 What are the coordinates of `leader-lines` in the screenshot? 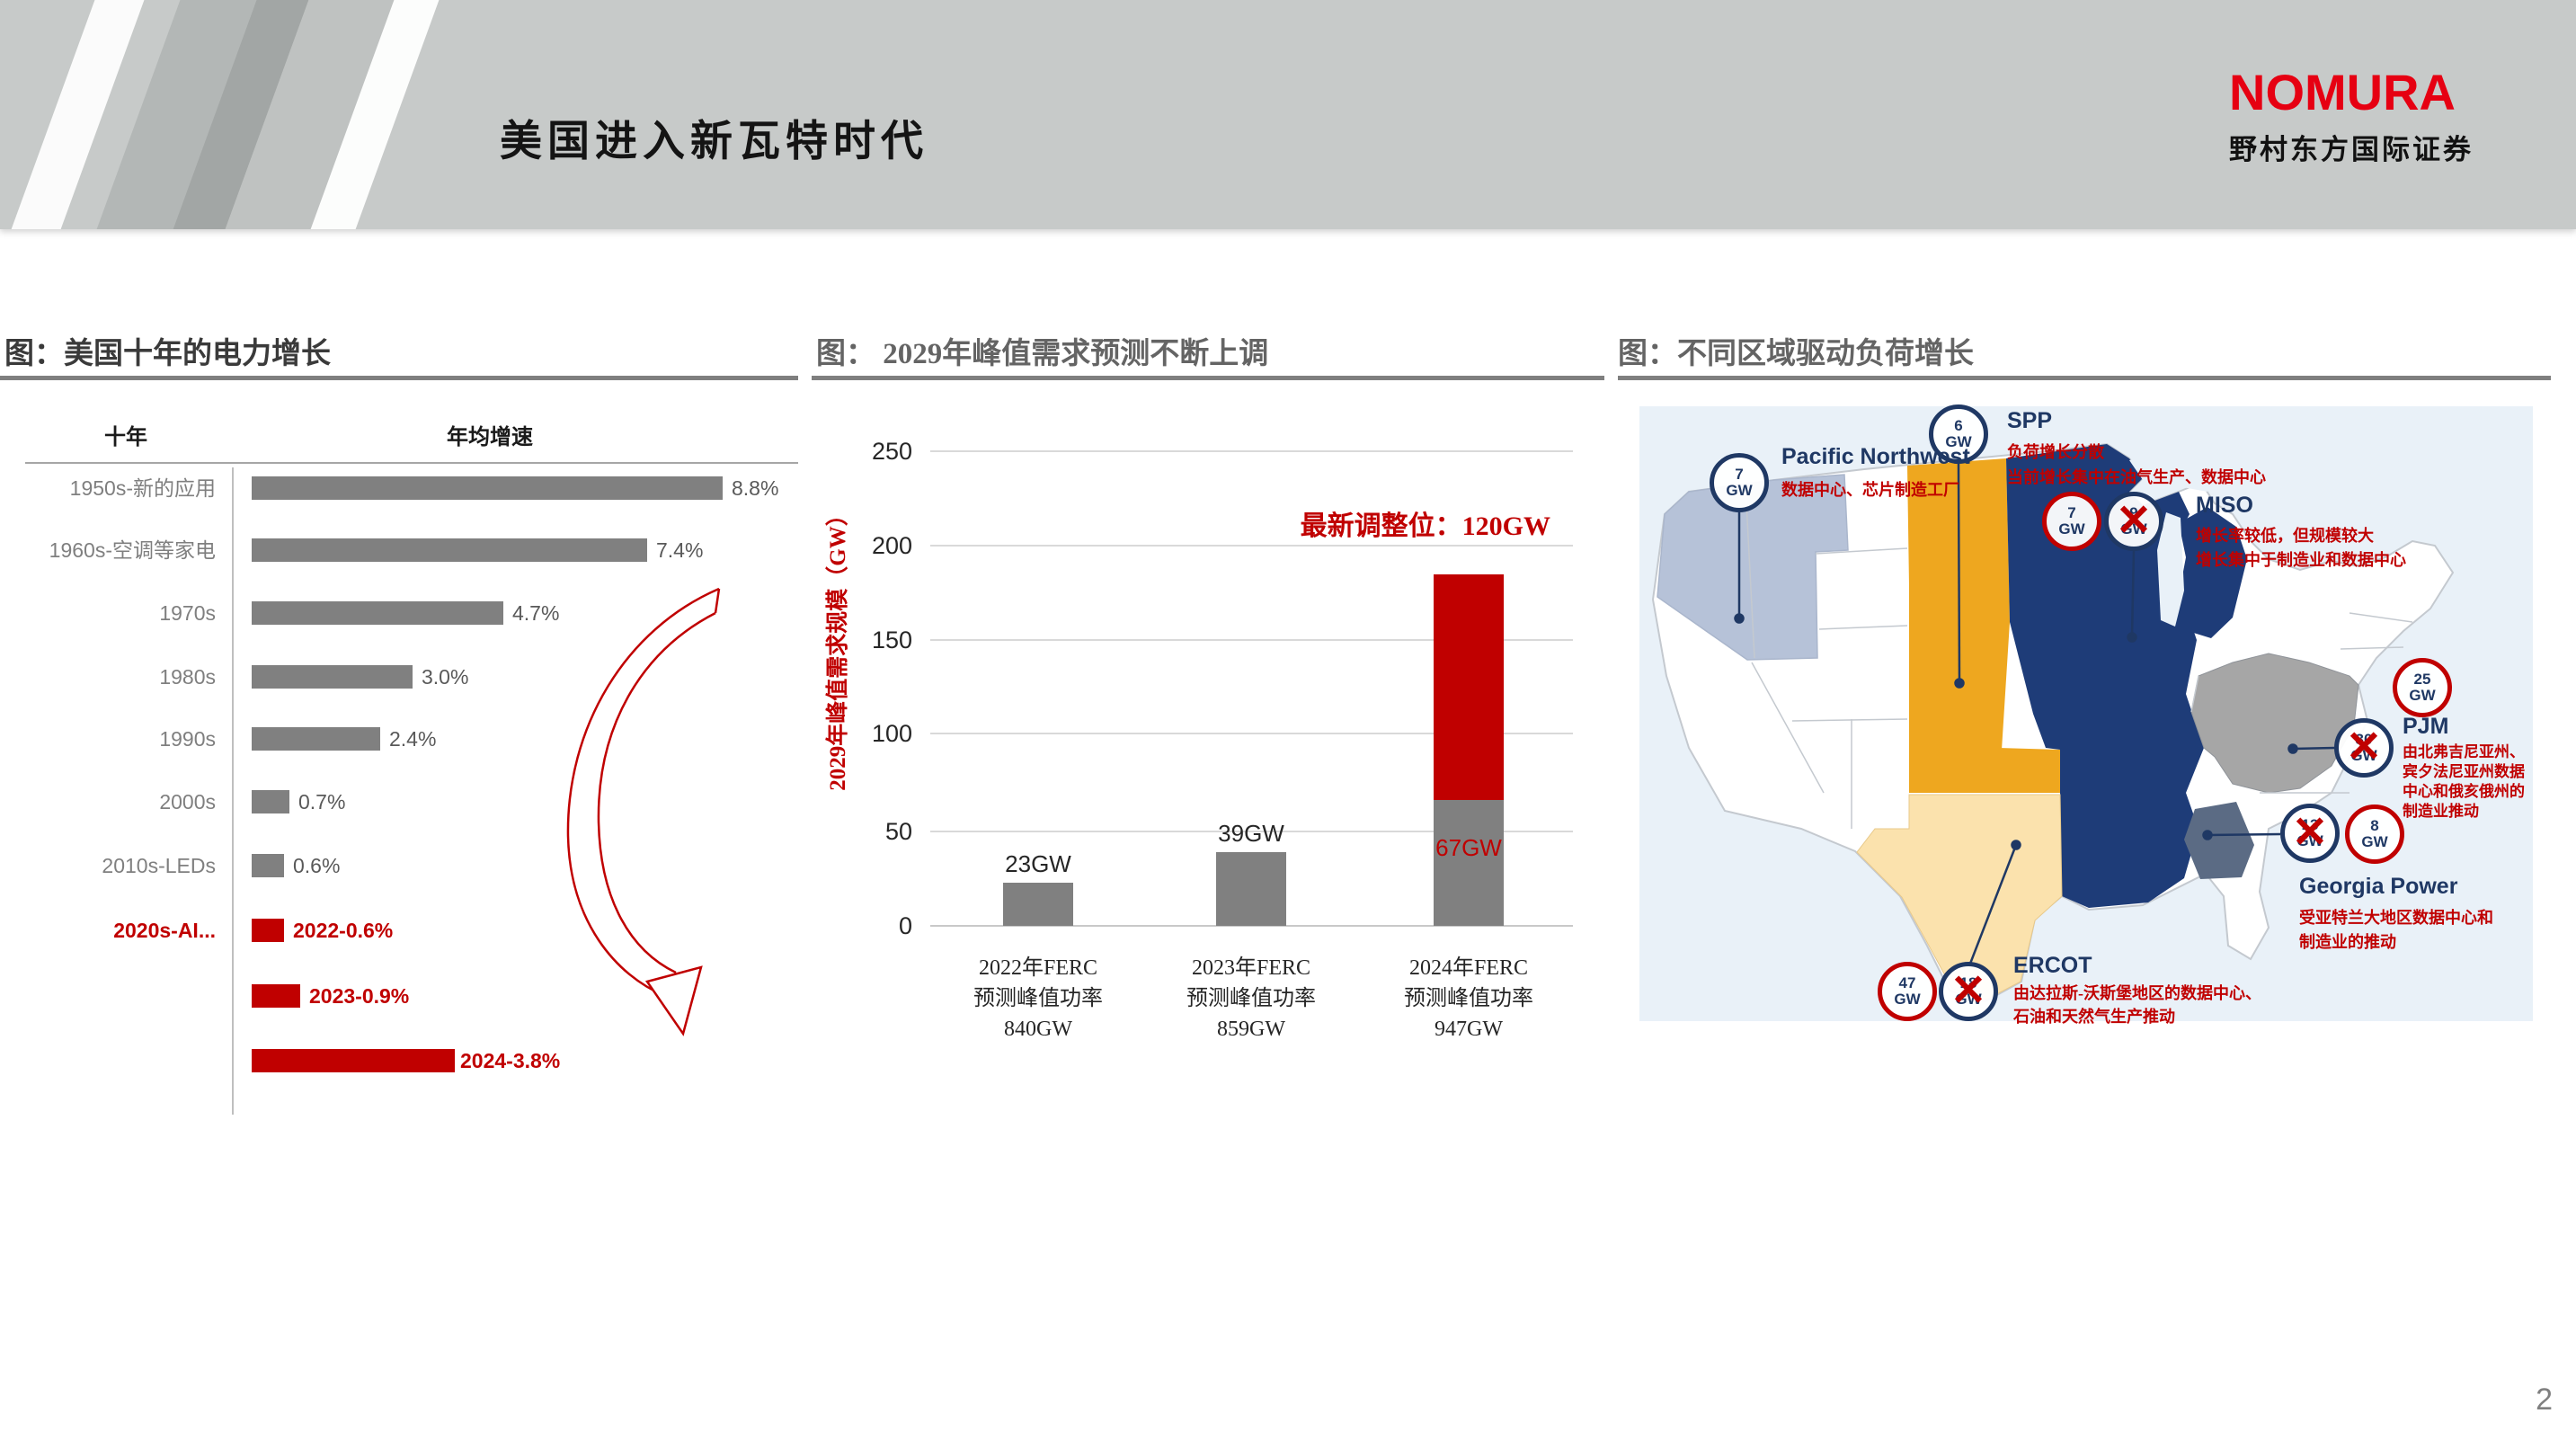 It's located at (2034, 714).